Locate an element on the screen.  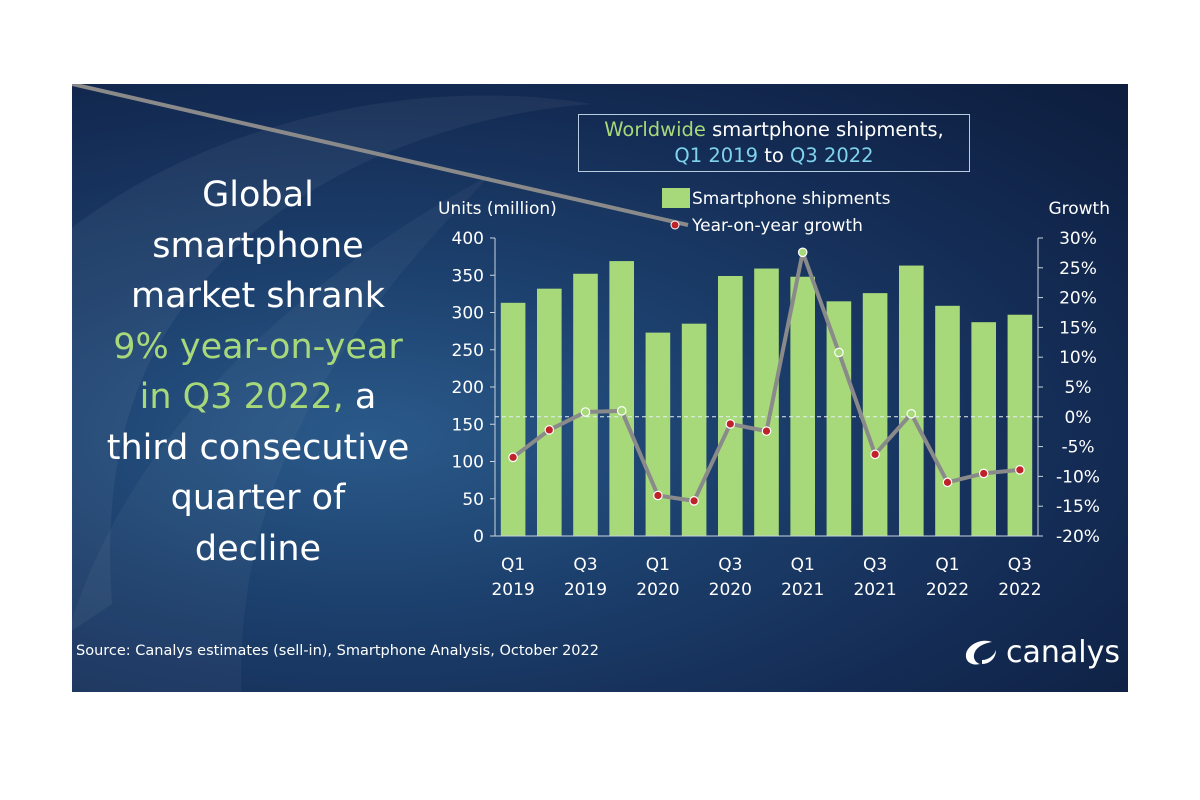
headline-line: quarter of is located at coordinates (258, 498).